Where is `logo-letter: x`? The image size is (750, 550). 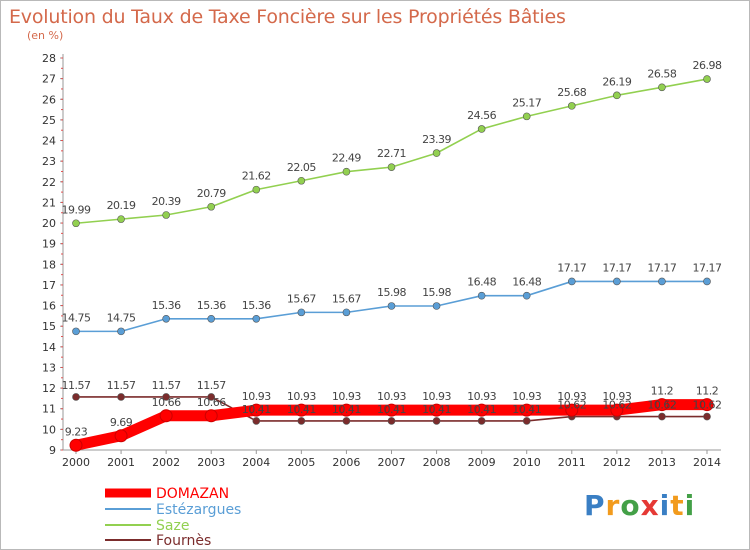 logo-letter: x is located at coordinates (650, 505).